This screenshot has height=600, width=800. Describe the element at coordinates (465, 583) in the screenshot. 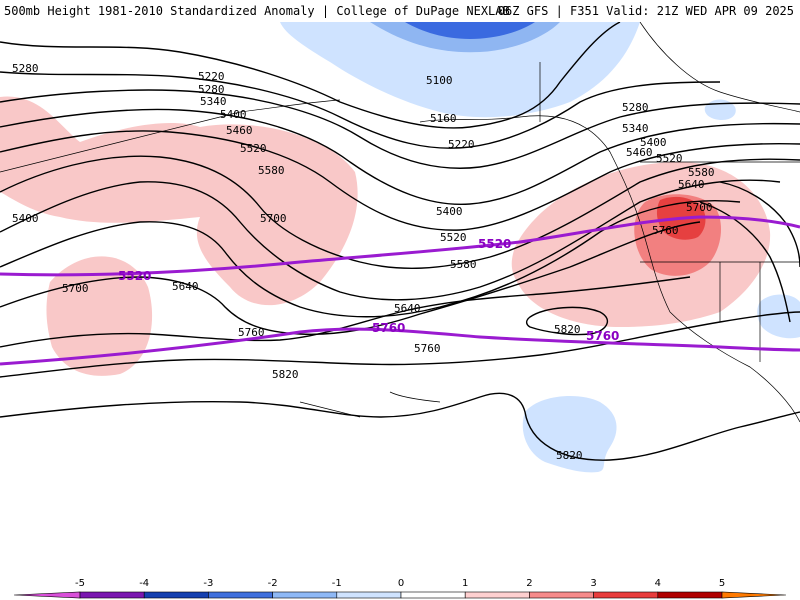

I see `colorbar-tick-label: 1` at that location.